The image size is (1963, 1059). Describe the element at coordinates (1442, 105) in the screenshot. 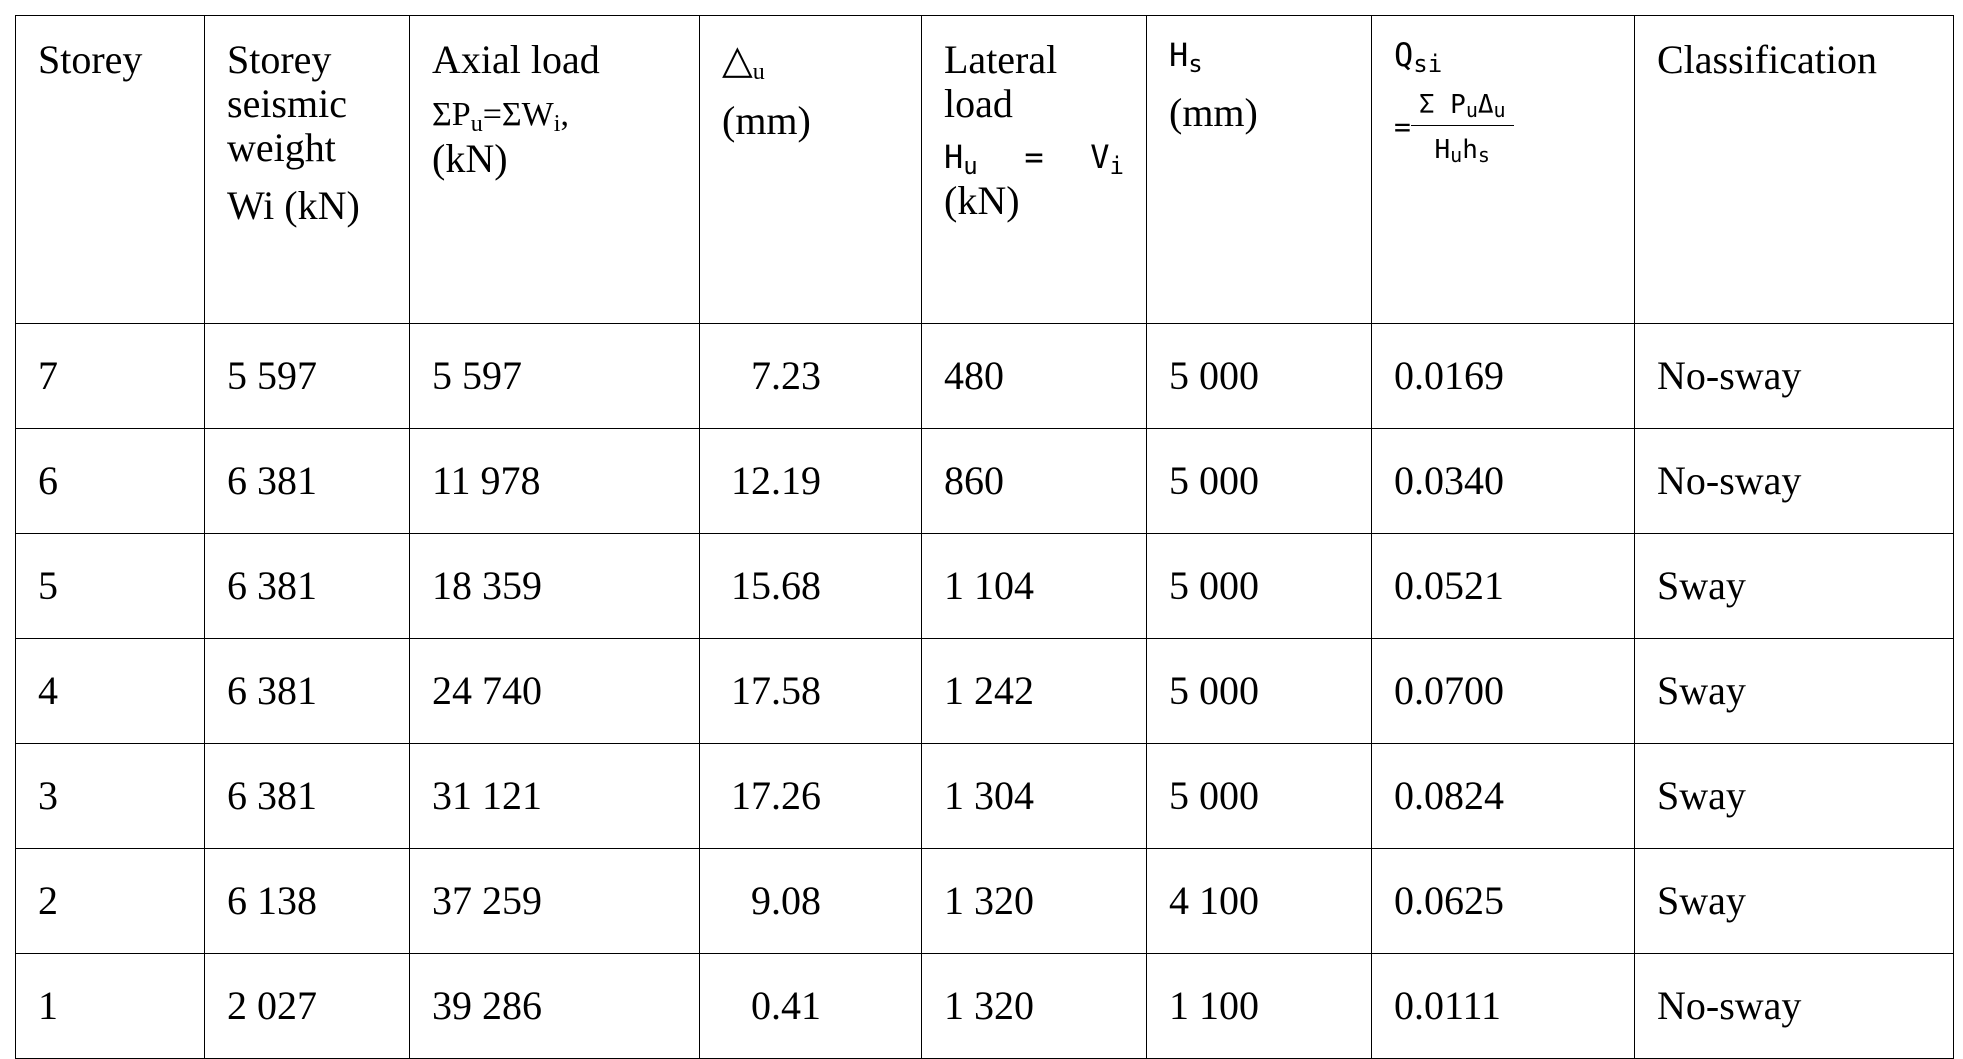

I see `header-text: Σ P` at that location.